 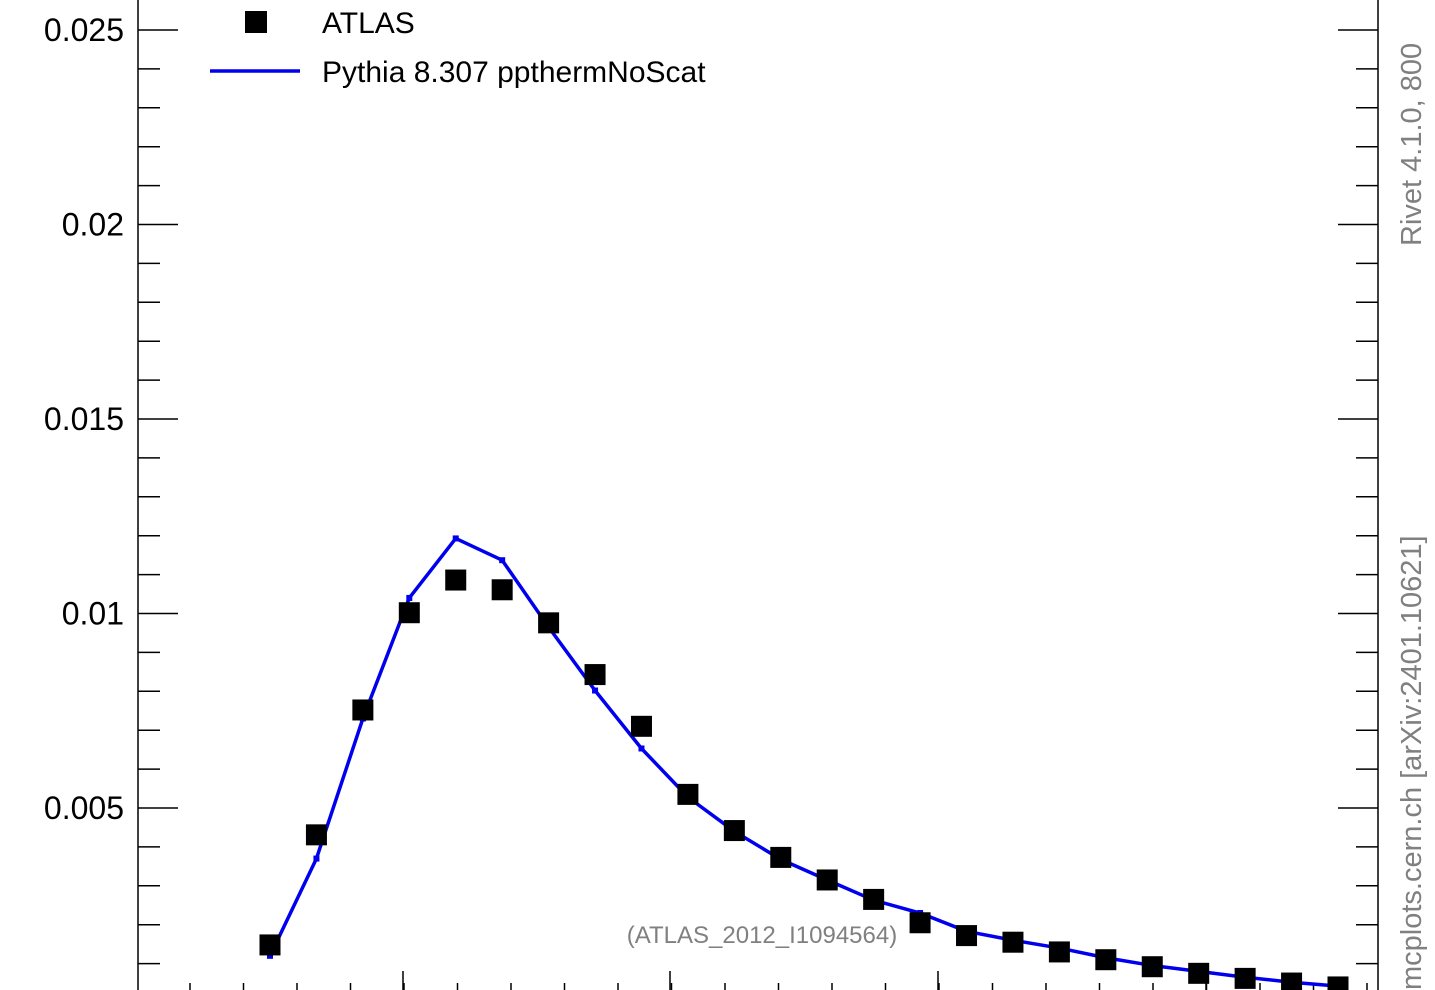 What do you see at coordinates (84, 808) in the screenshot?
I see `y-tick-label: 0.005` at bounding box center [84, 808].